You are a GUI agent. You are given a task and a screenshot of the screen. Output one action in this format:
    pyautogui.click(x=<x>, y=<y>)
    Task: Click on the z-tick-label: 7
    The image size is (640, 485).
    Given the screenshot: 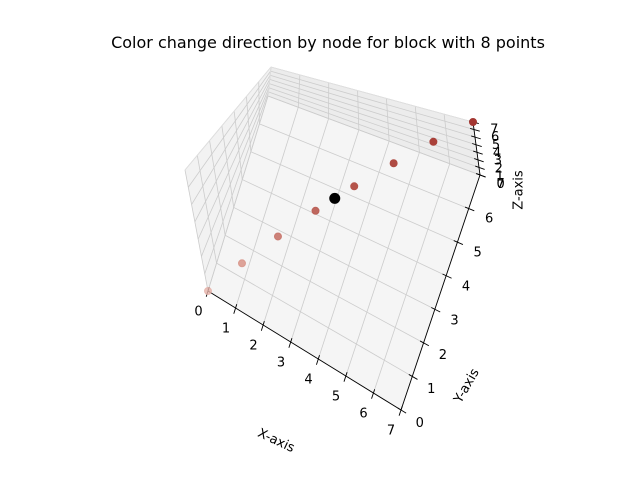 What is the action you would take?
    pyautogui.click(x=494, y=129)
    